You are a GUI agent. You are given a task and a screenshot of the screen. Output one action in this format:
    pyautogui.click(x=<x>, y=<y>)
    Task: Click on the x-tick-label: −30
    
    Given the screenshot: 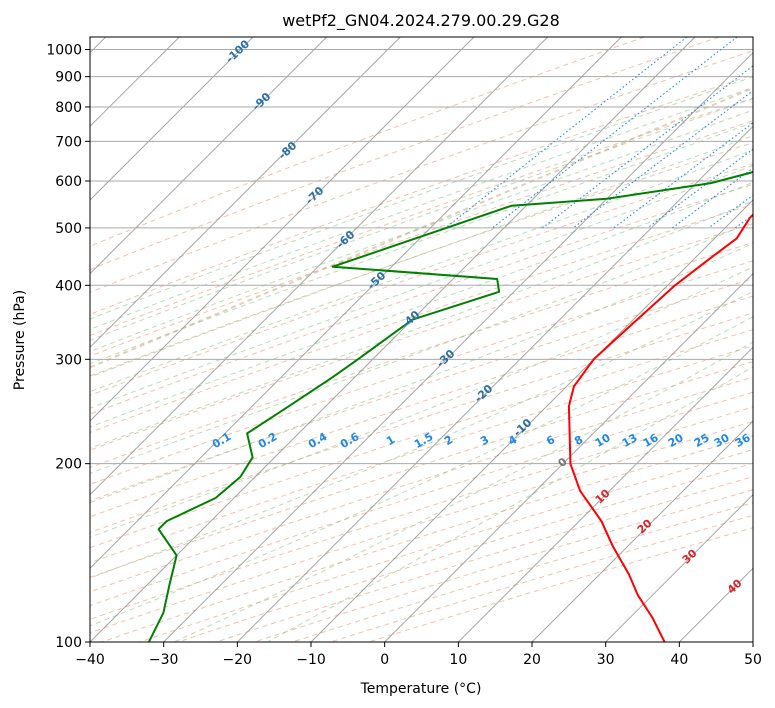 What is the action you would take?
    pyautogui.click(x=164, y=660)
    